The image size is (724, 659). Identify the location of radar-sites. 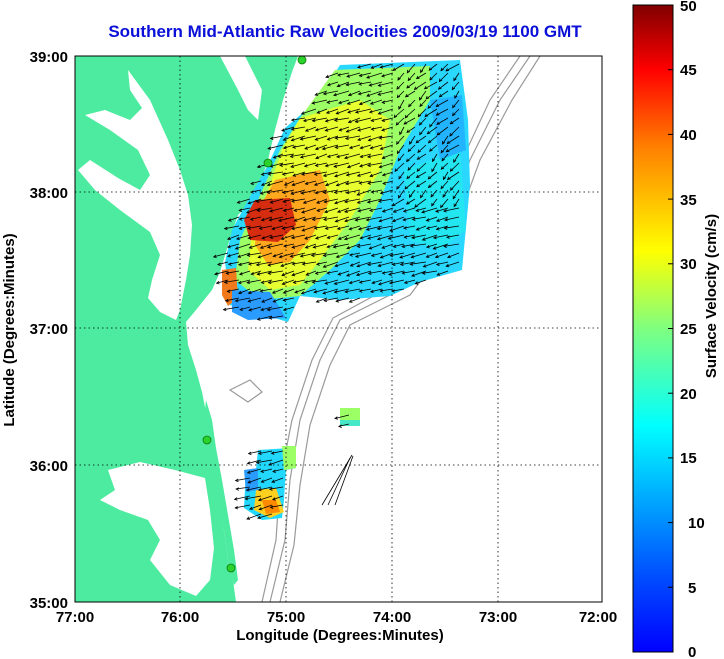
(254, 314).